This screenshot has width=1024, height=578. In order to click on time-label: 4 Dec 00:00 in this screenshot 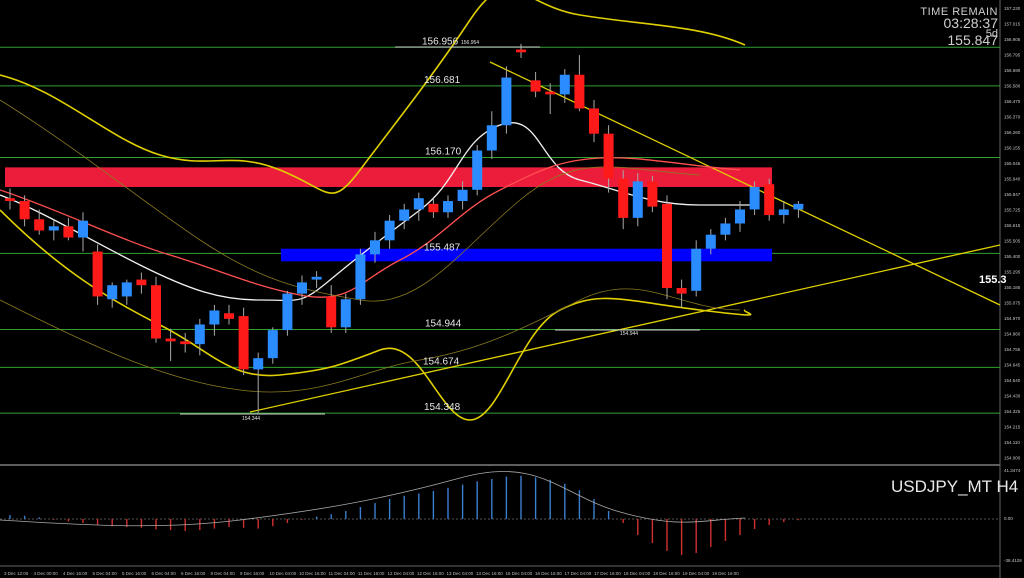, I will do `click(46, 573)`.